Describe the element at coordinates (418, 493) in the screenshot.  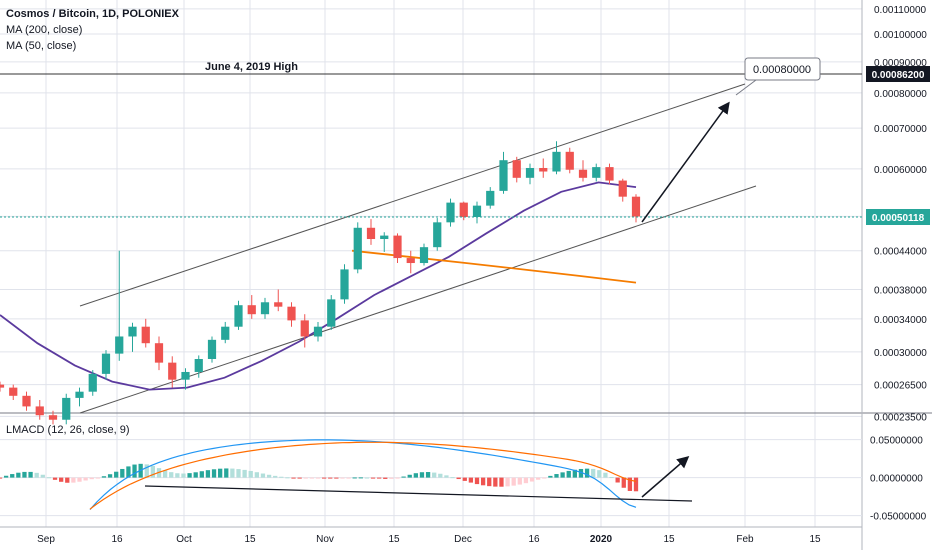
I see `macd-trendline` at that location.